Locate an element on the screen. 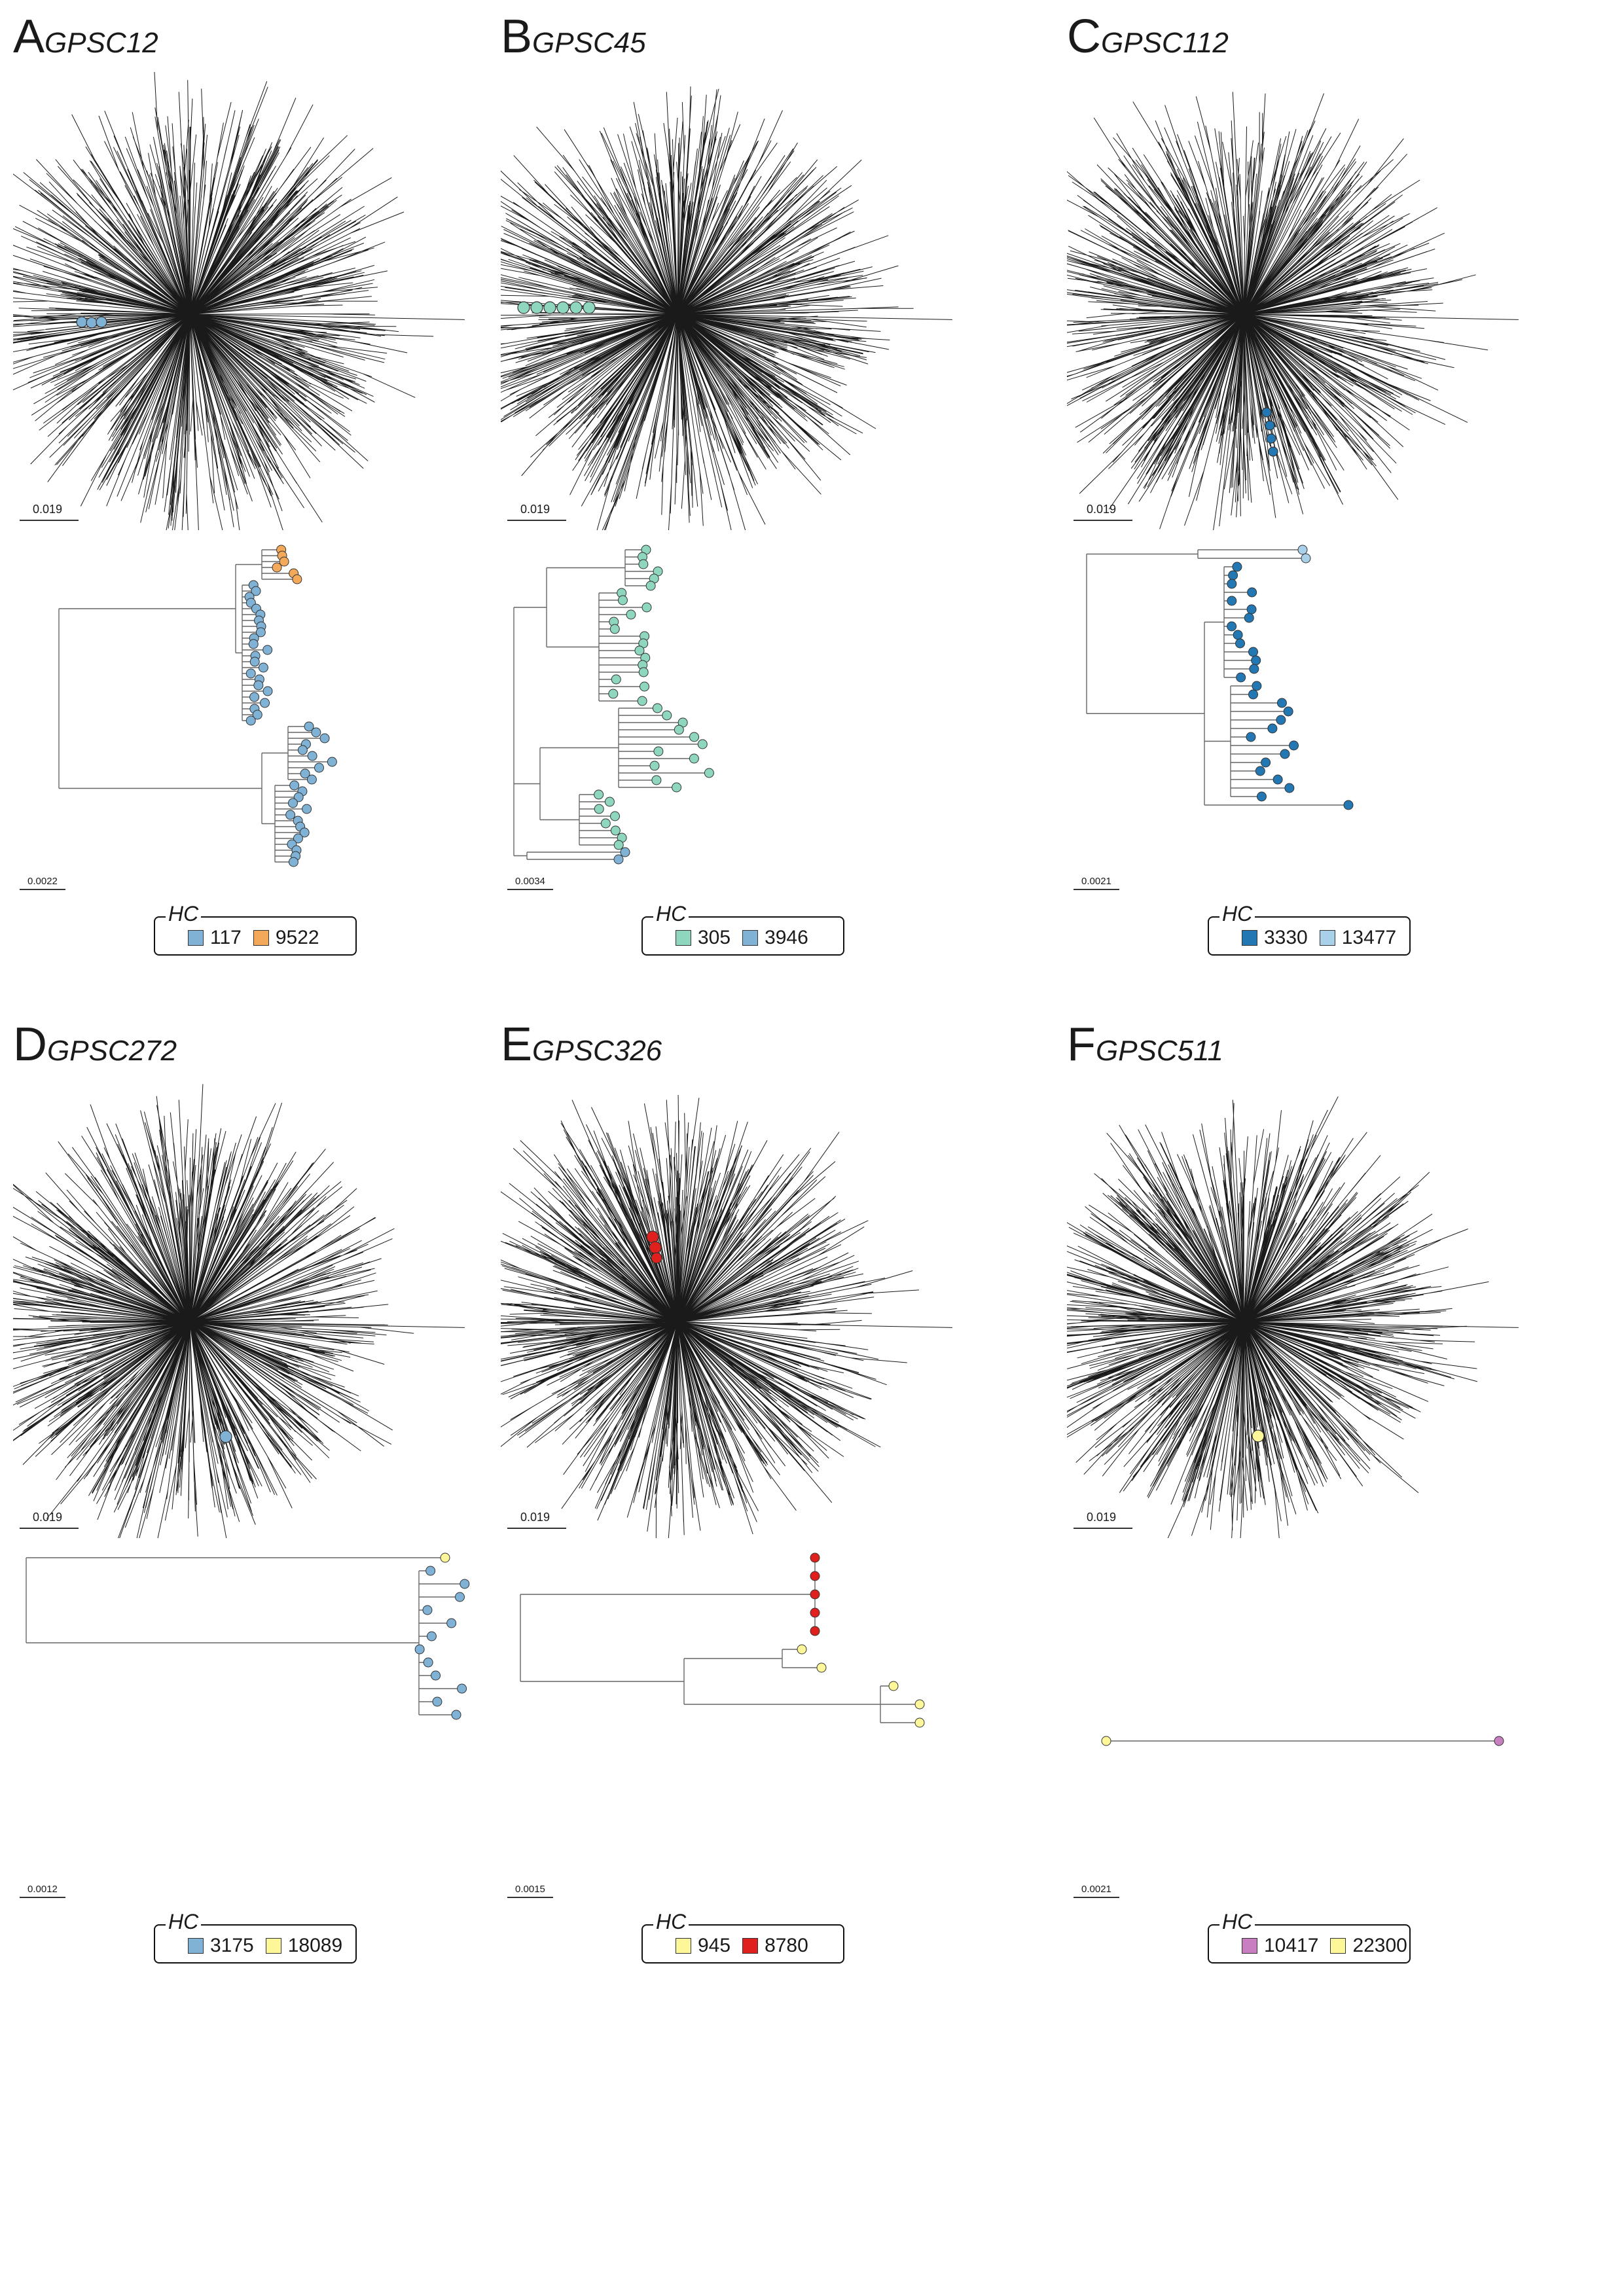  panel-letter: F is located at coordinates (1081, 1044).